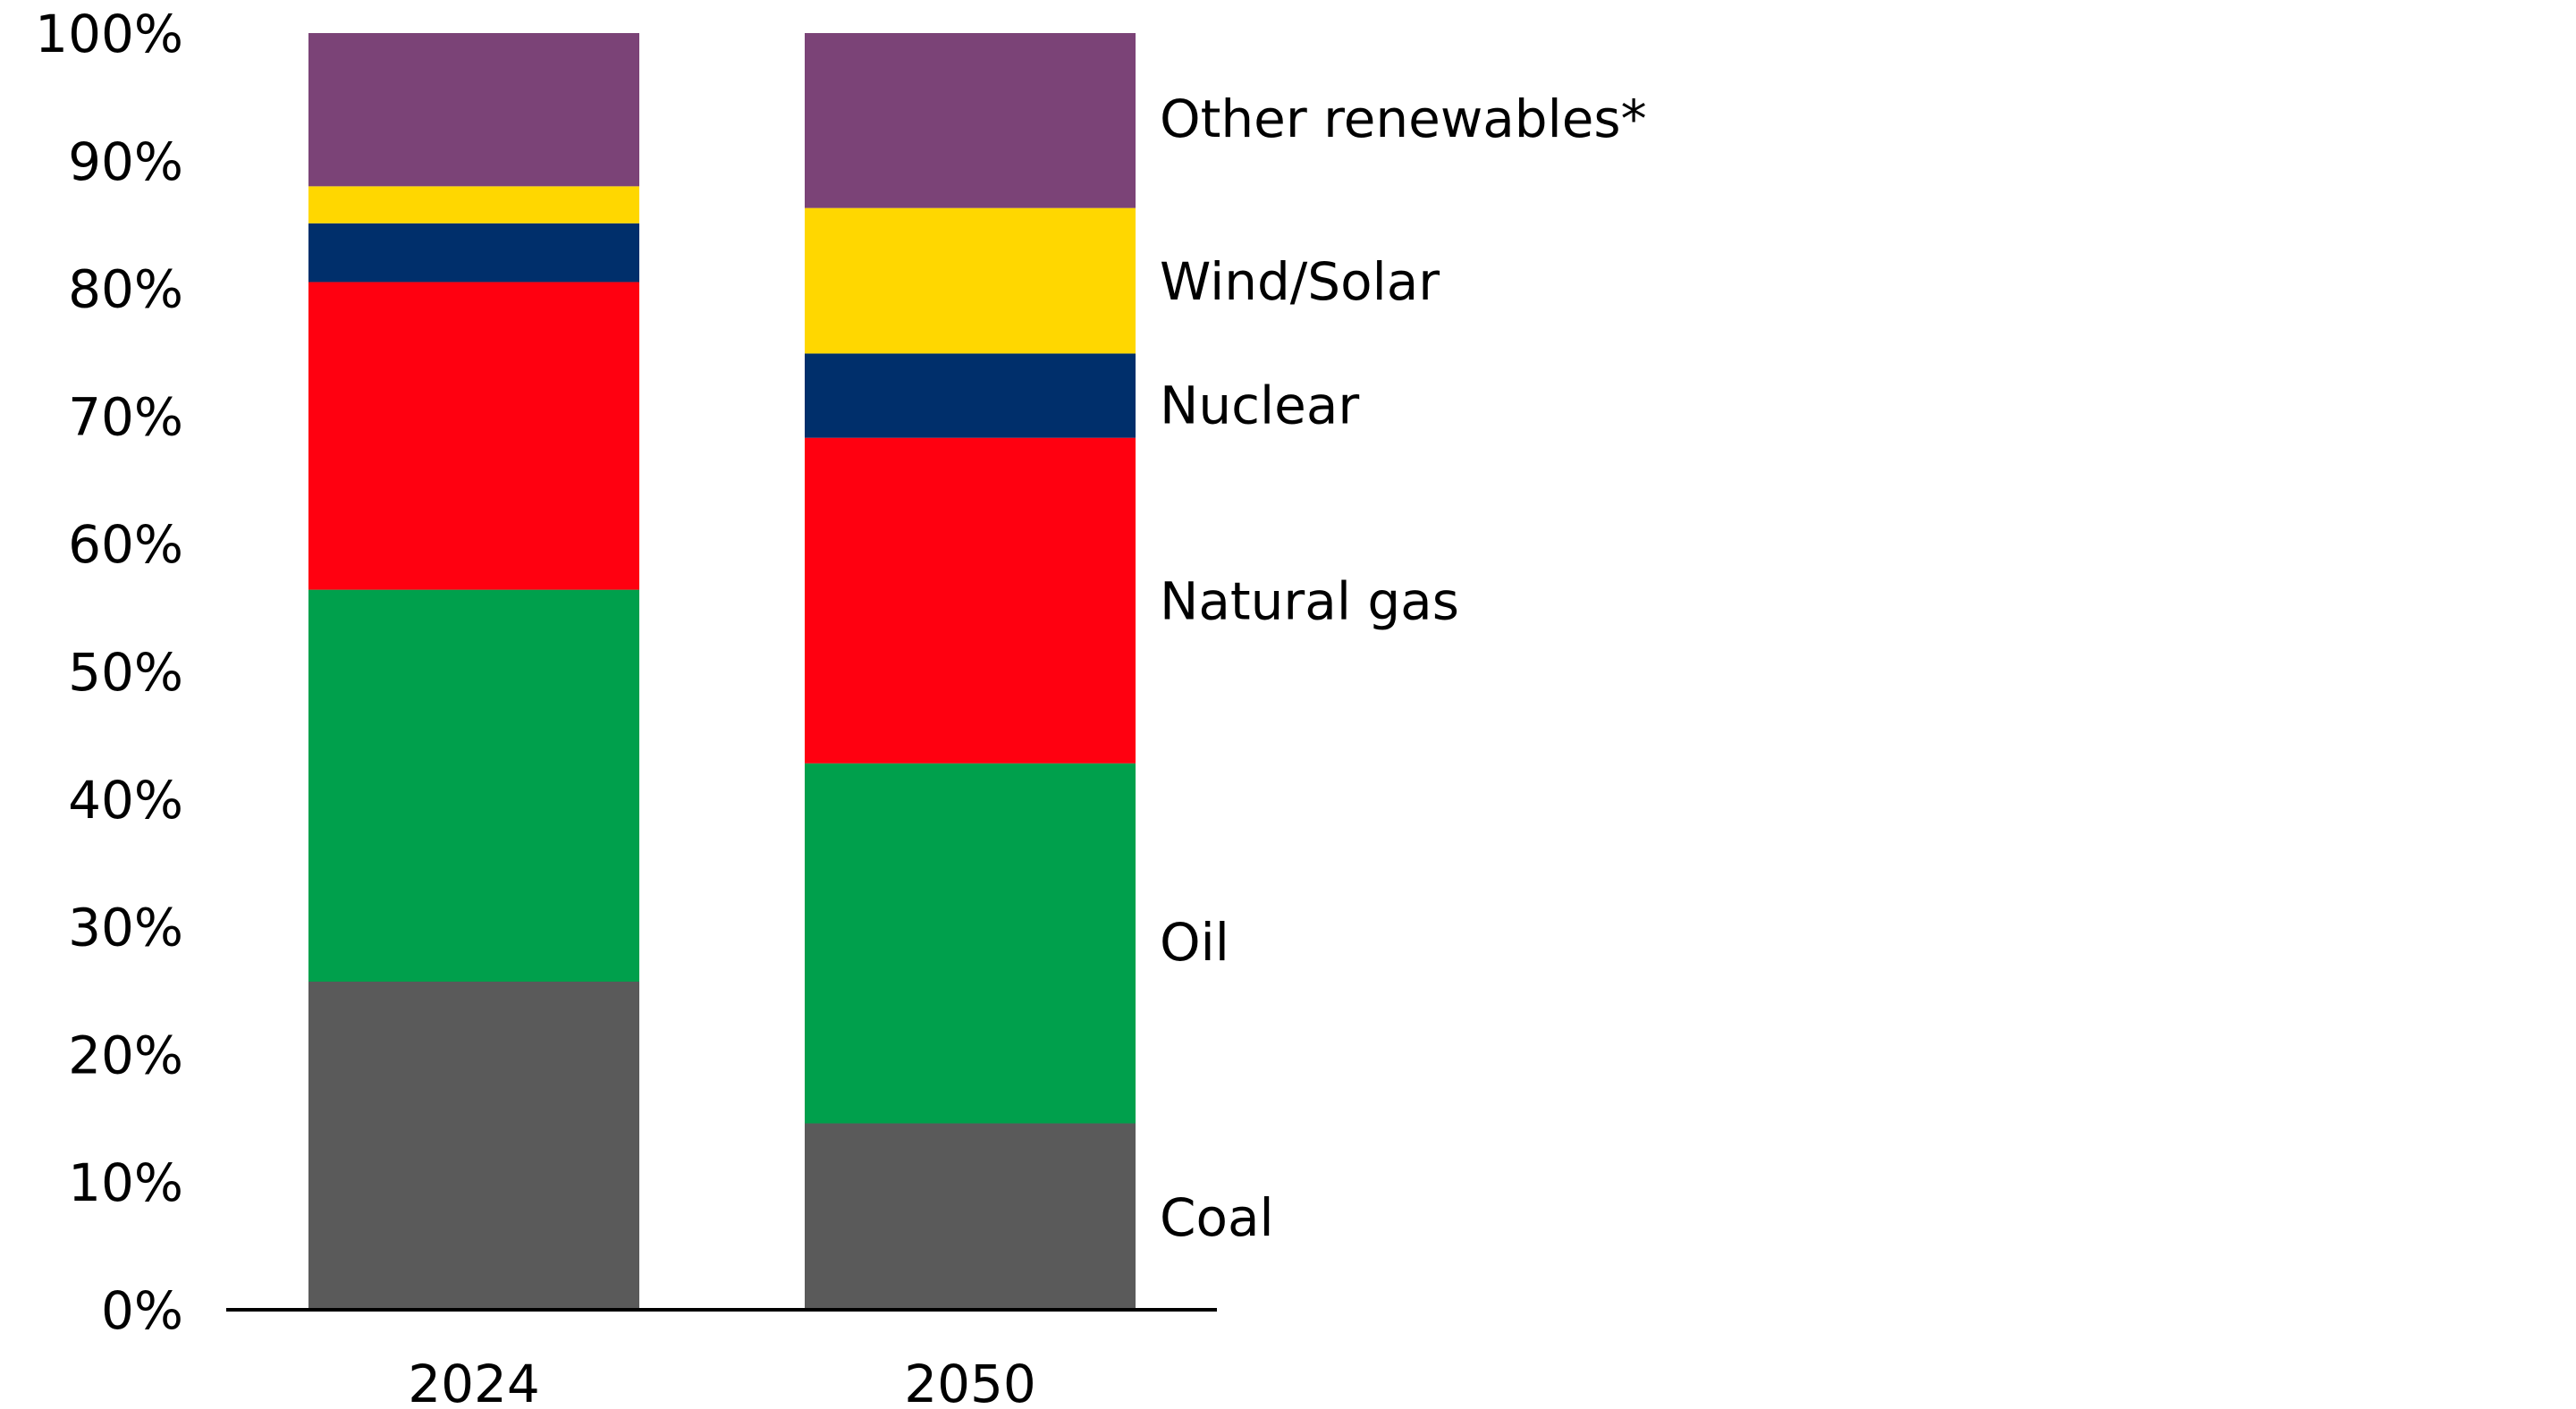 The image size is (2576, 1409). Describe the element at coordinates (970, 1381) in the screenshot. I see `x-tick-label: 2050` at that location.